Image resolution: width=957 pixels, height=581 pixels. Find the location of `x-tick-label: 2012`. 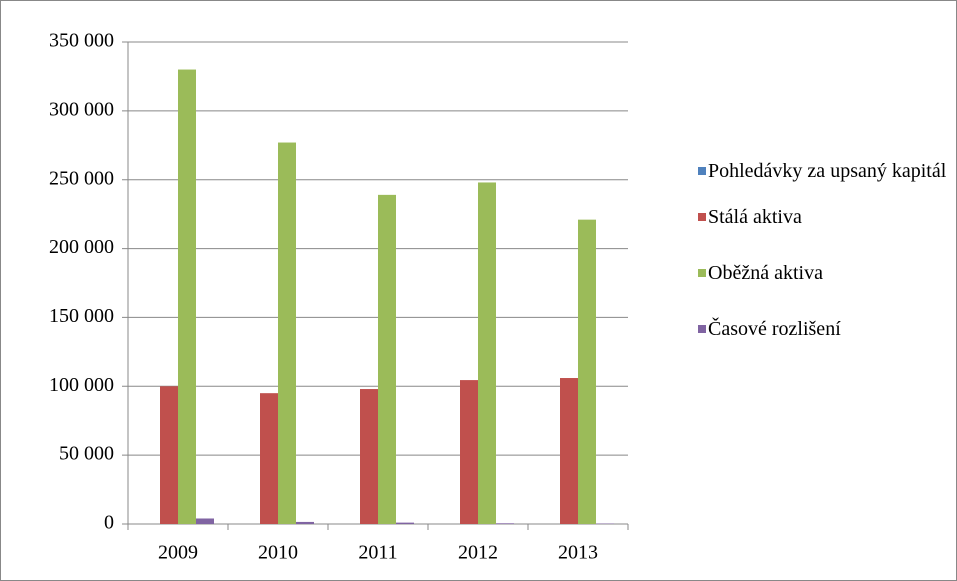

x-tick-label: 2012 is located at coordinates (478, 553).